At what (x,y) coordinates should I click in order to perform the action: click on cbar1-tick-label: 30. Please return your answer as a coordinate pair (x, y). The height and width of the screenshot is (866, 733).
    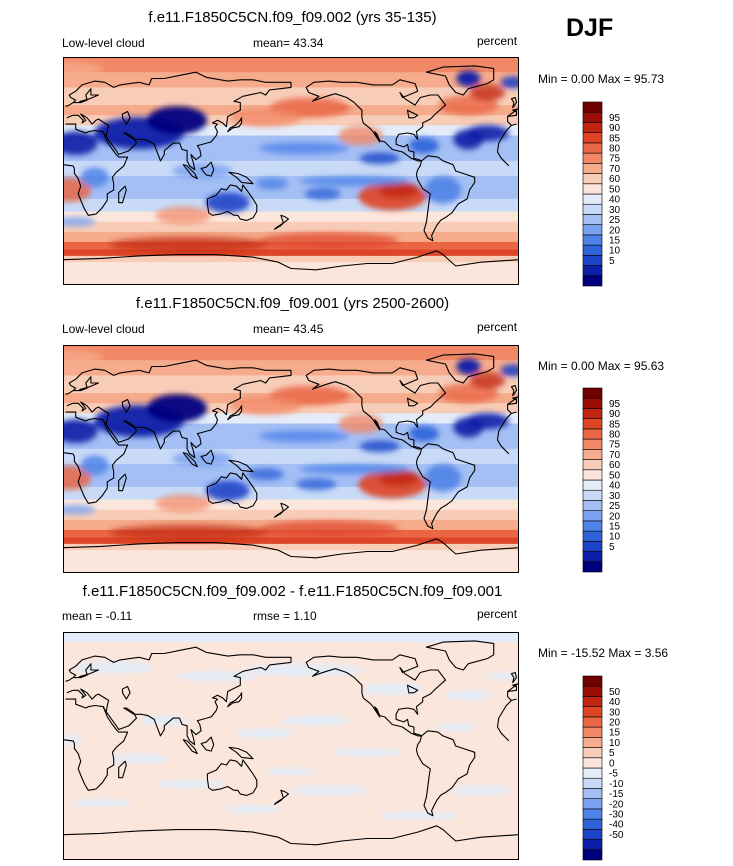
    Looking at the image, I should click on (615, 210).